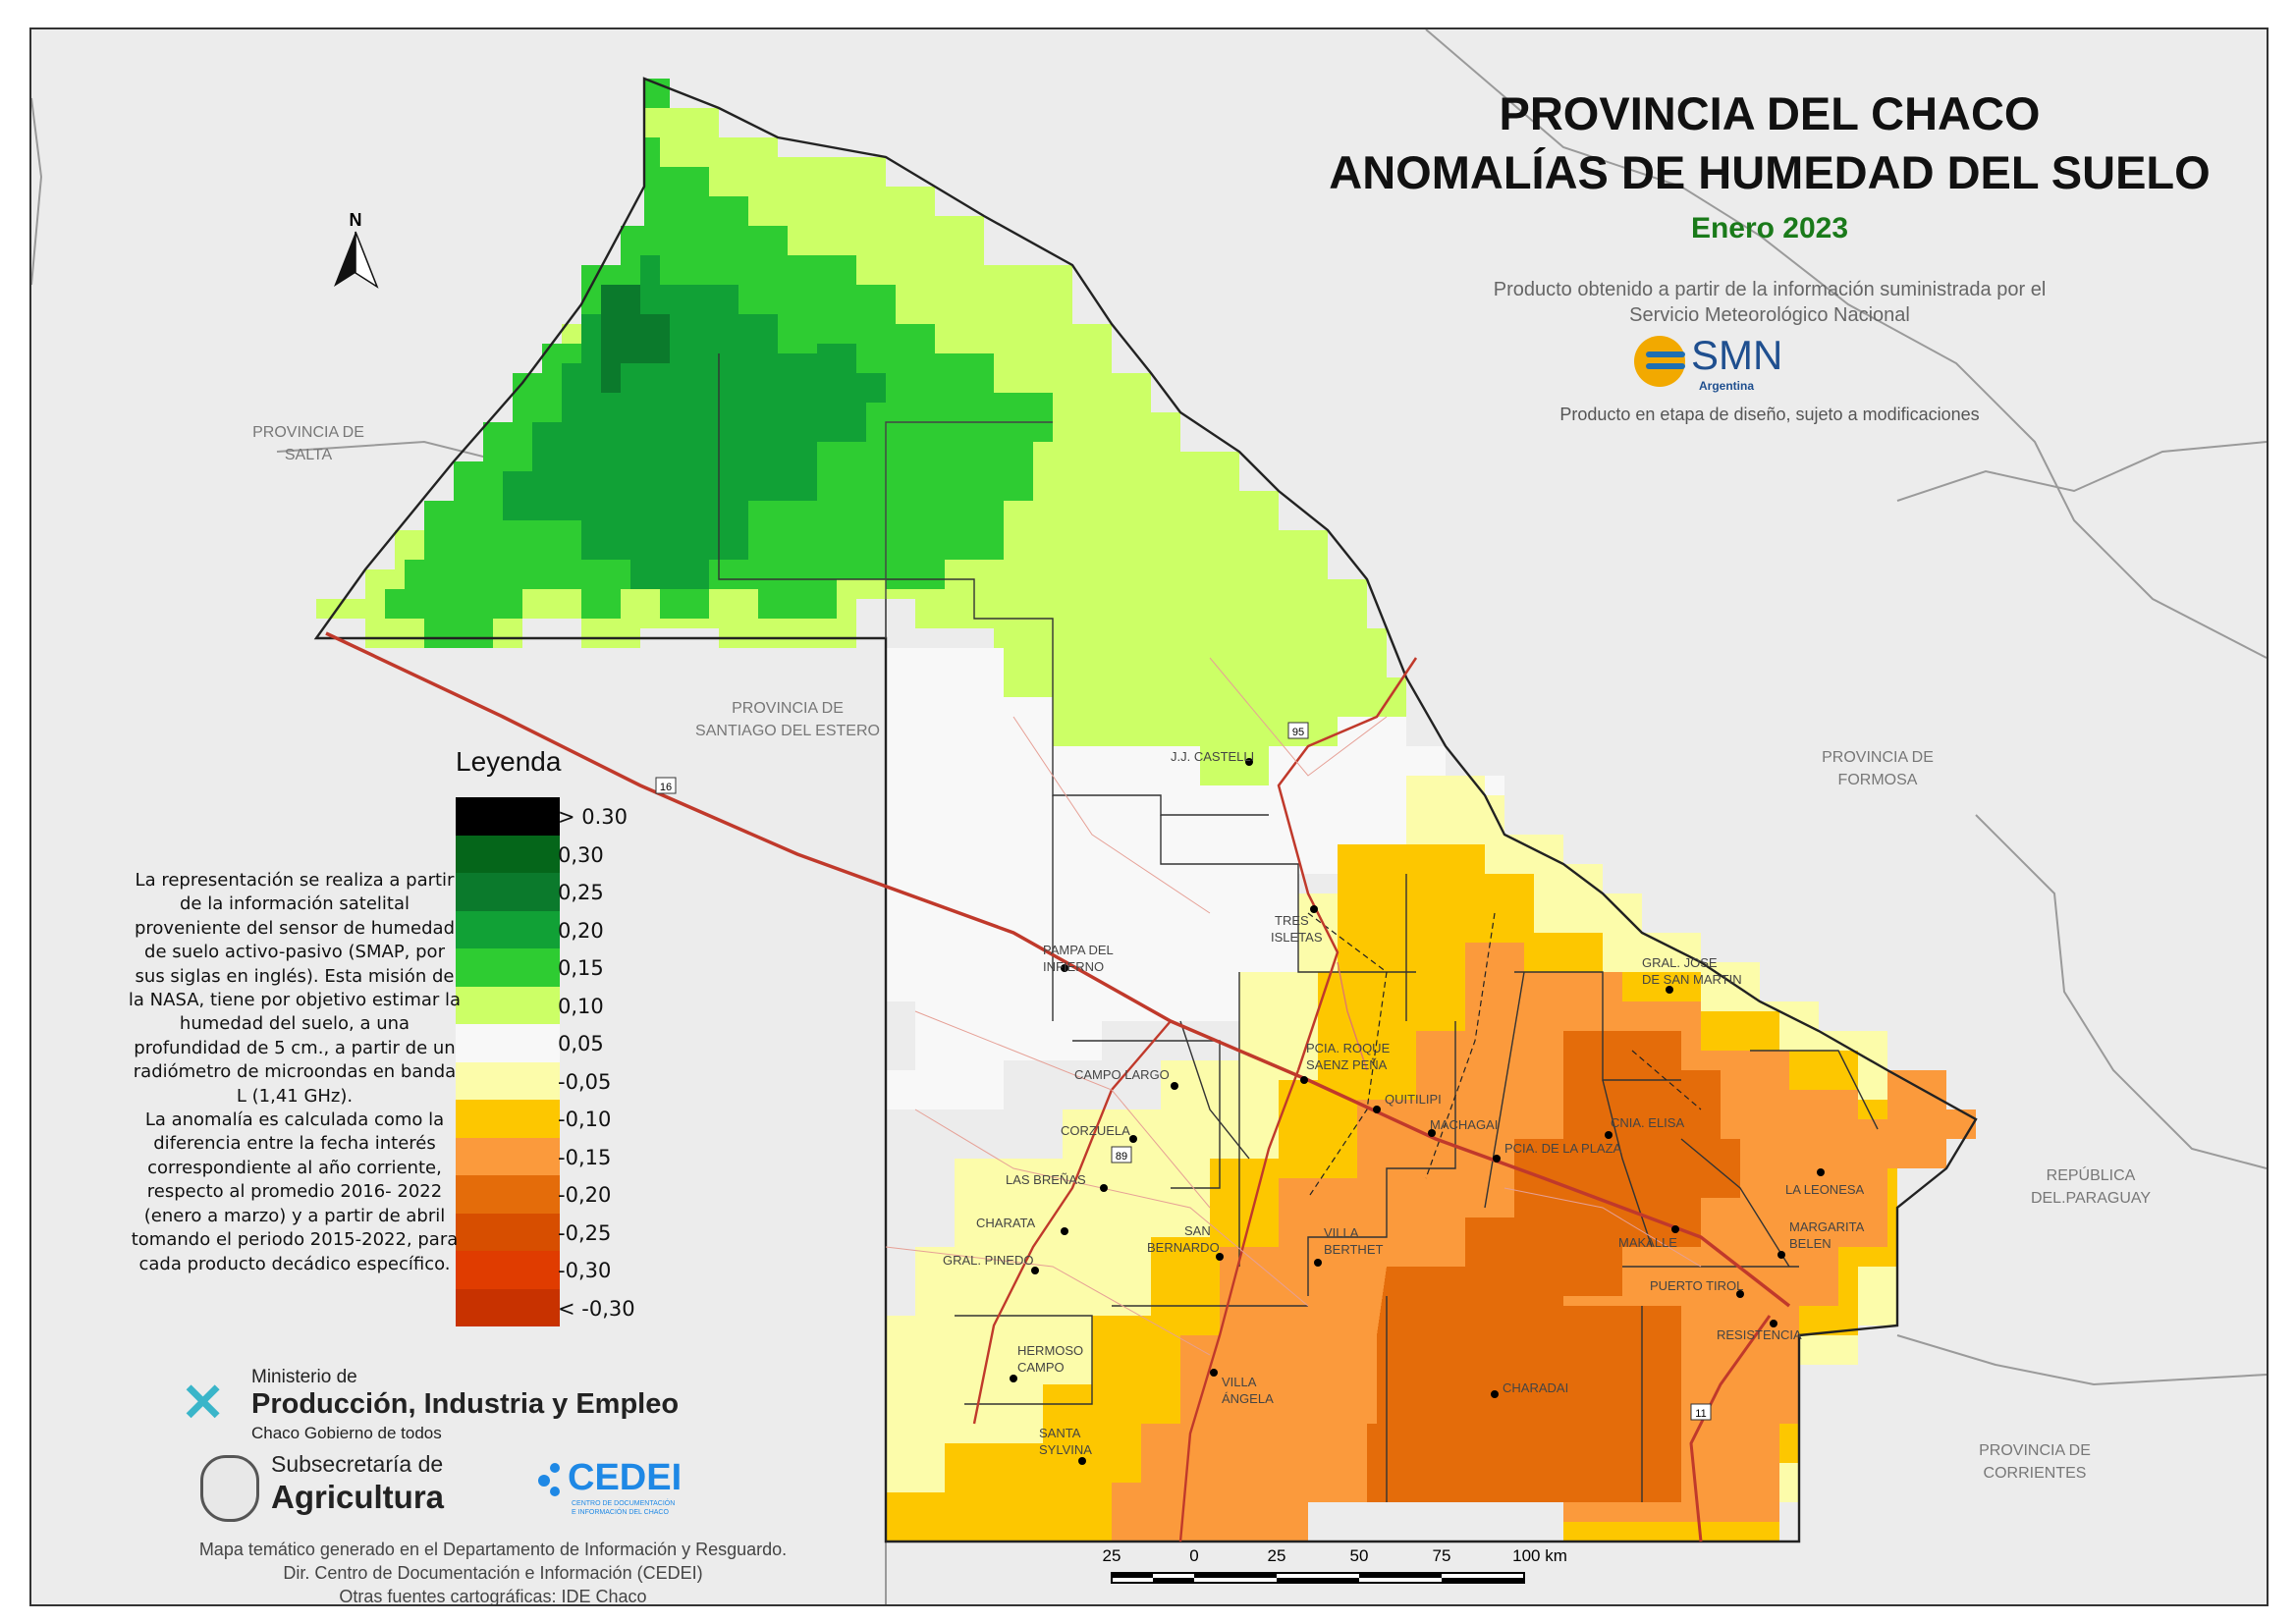  I want to click on note-line: L (1,41 GHz)., so click(295, 1096).